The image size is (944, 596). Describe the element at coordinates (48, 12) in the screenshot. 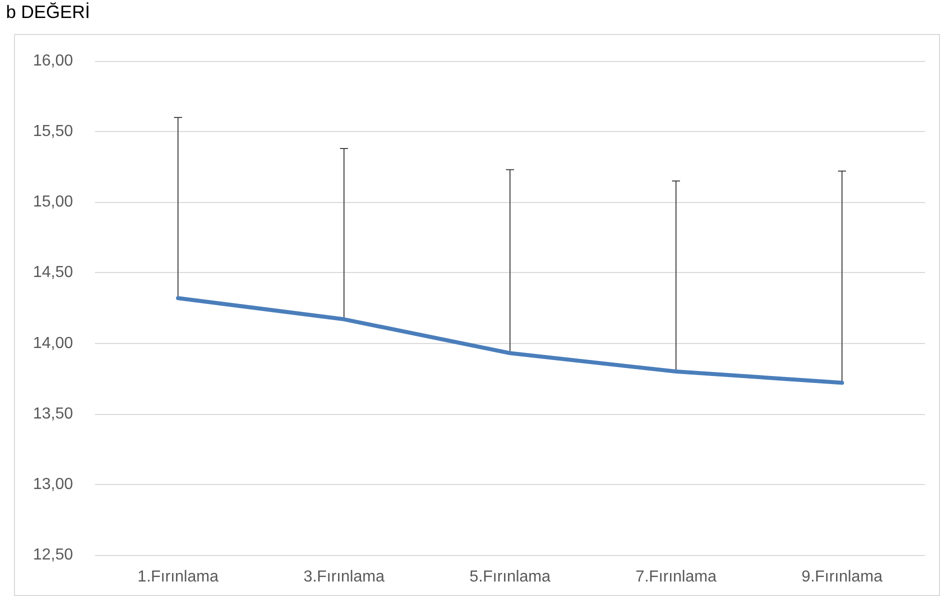

I see `chart-title: b DEĞERİ` at that location.